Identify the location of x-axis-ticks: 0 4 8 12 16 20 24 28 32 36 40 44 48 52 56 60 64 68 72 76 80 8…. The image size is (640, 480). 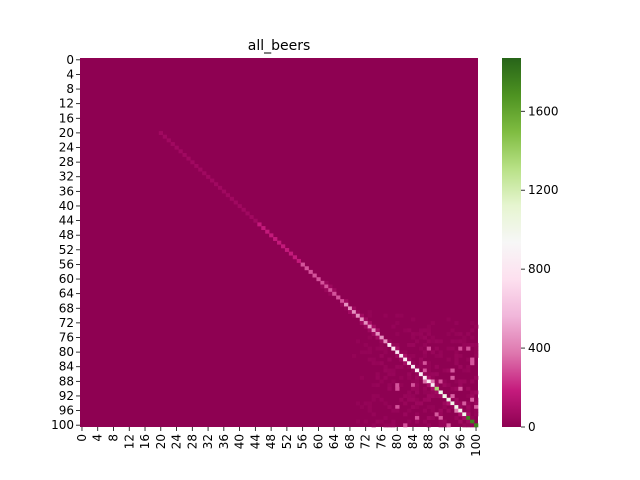
(279, 442).